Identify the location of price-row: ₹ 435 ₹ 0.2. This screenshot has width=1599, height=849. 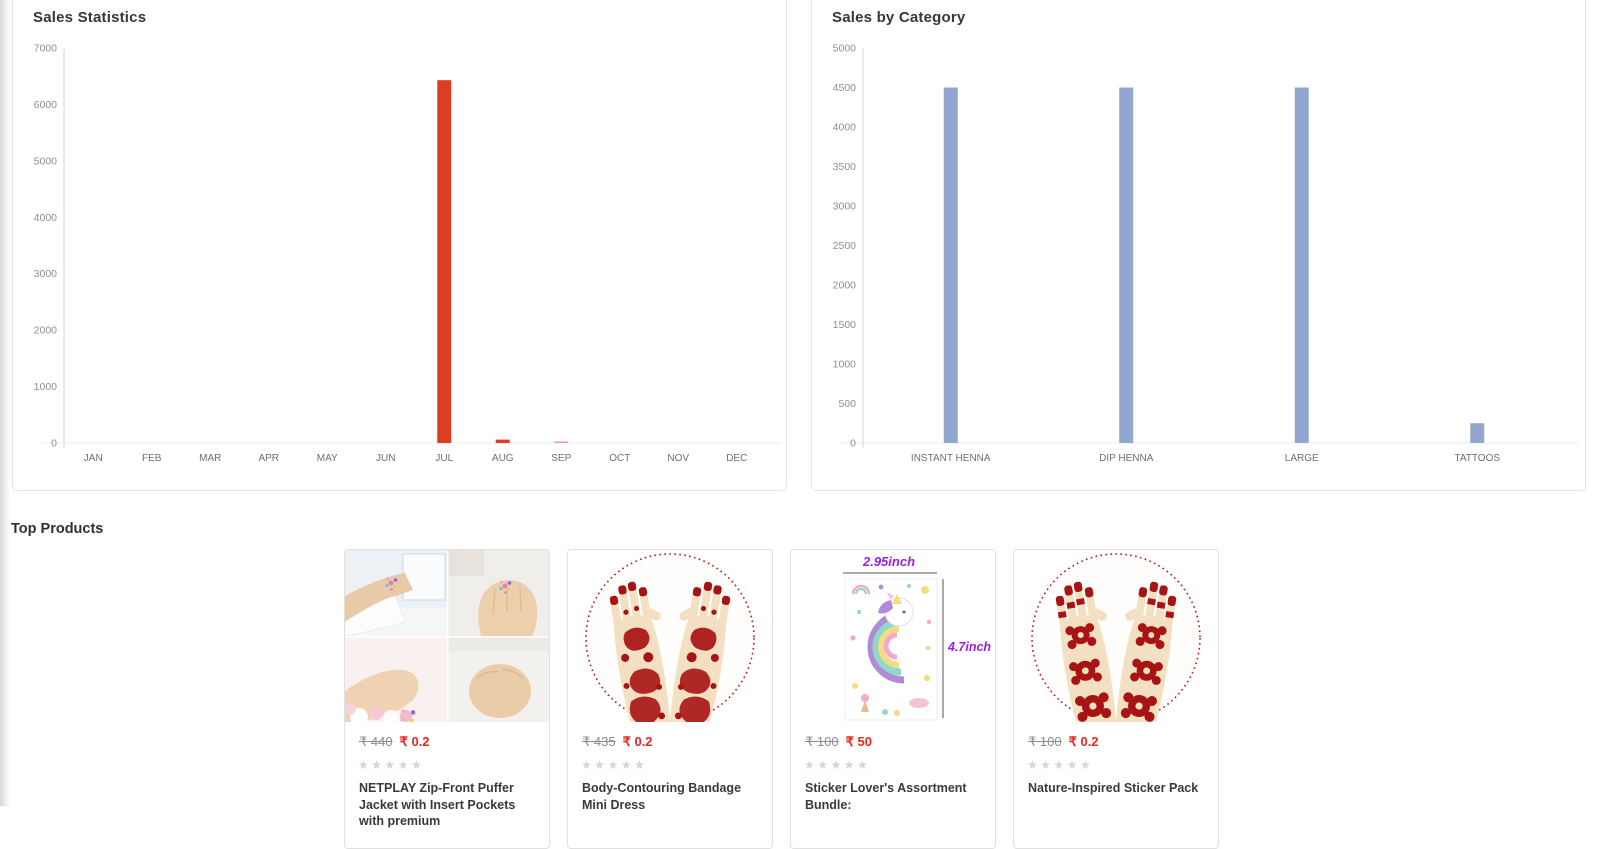
(670, 736).